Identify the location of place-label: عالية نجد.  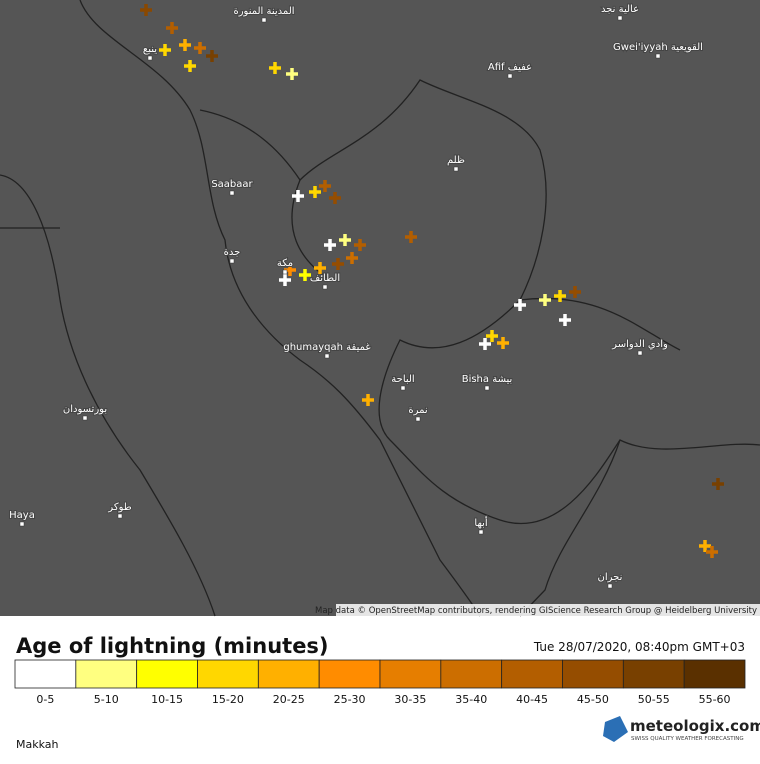
(620, 9).